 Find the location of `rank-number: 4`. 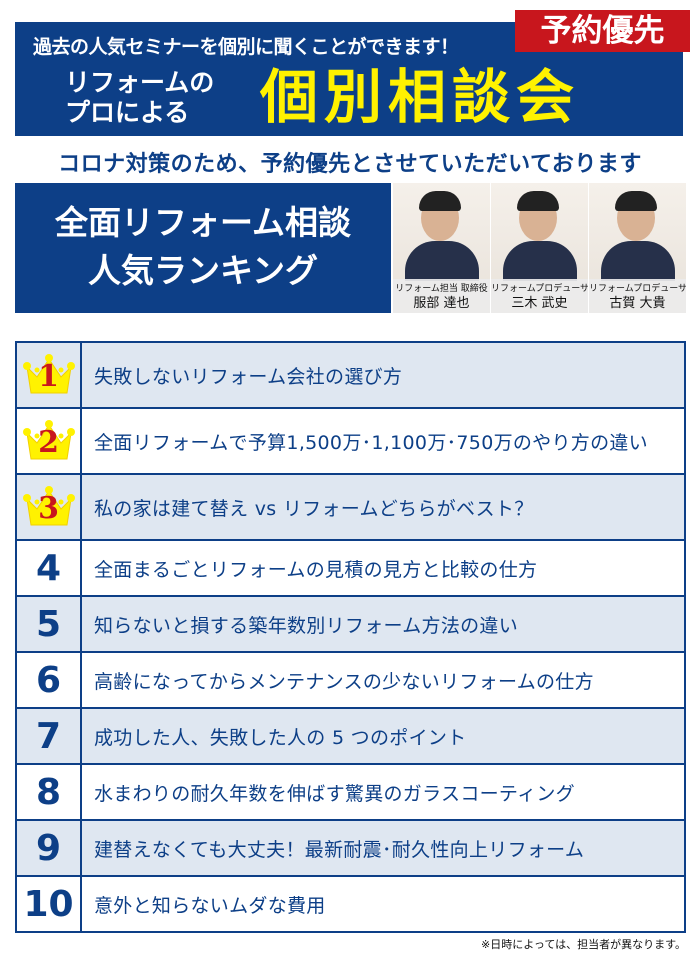

rank-number: 4 is located at coordinates (48, 568).